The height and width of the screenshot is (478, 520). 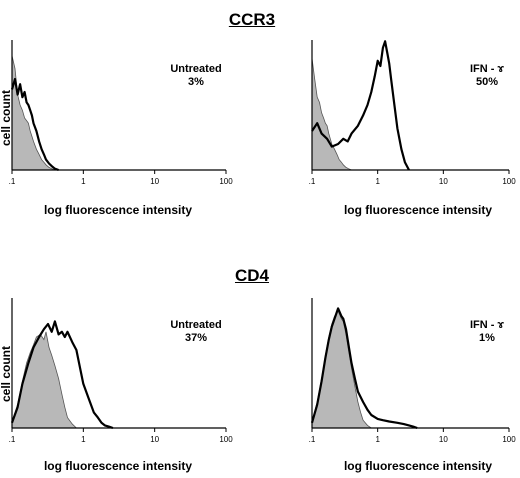 I want to click on annotation-2-0: Untreated, so click(x=195, y=325).